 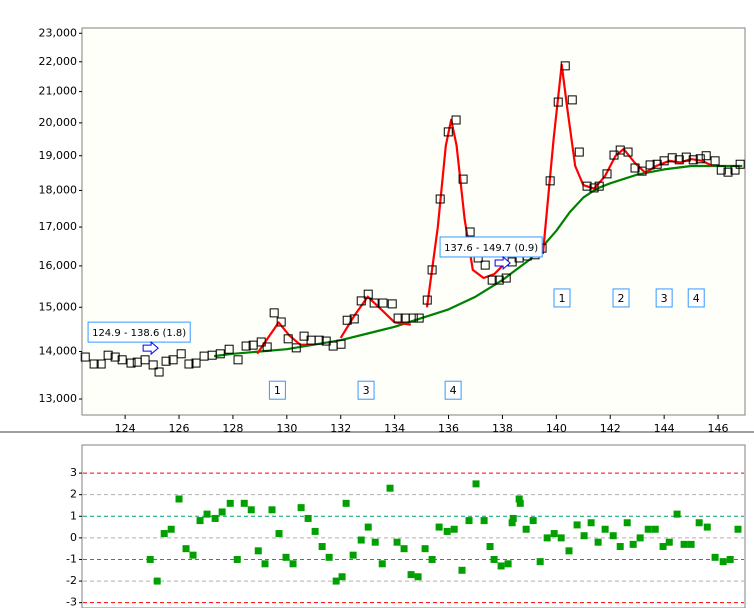 What do you see at coordinates (58, 61) in the screenshot?
I see `y-tick-label: 22,000` at bounding box center [58, 61].